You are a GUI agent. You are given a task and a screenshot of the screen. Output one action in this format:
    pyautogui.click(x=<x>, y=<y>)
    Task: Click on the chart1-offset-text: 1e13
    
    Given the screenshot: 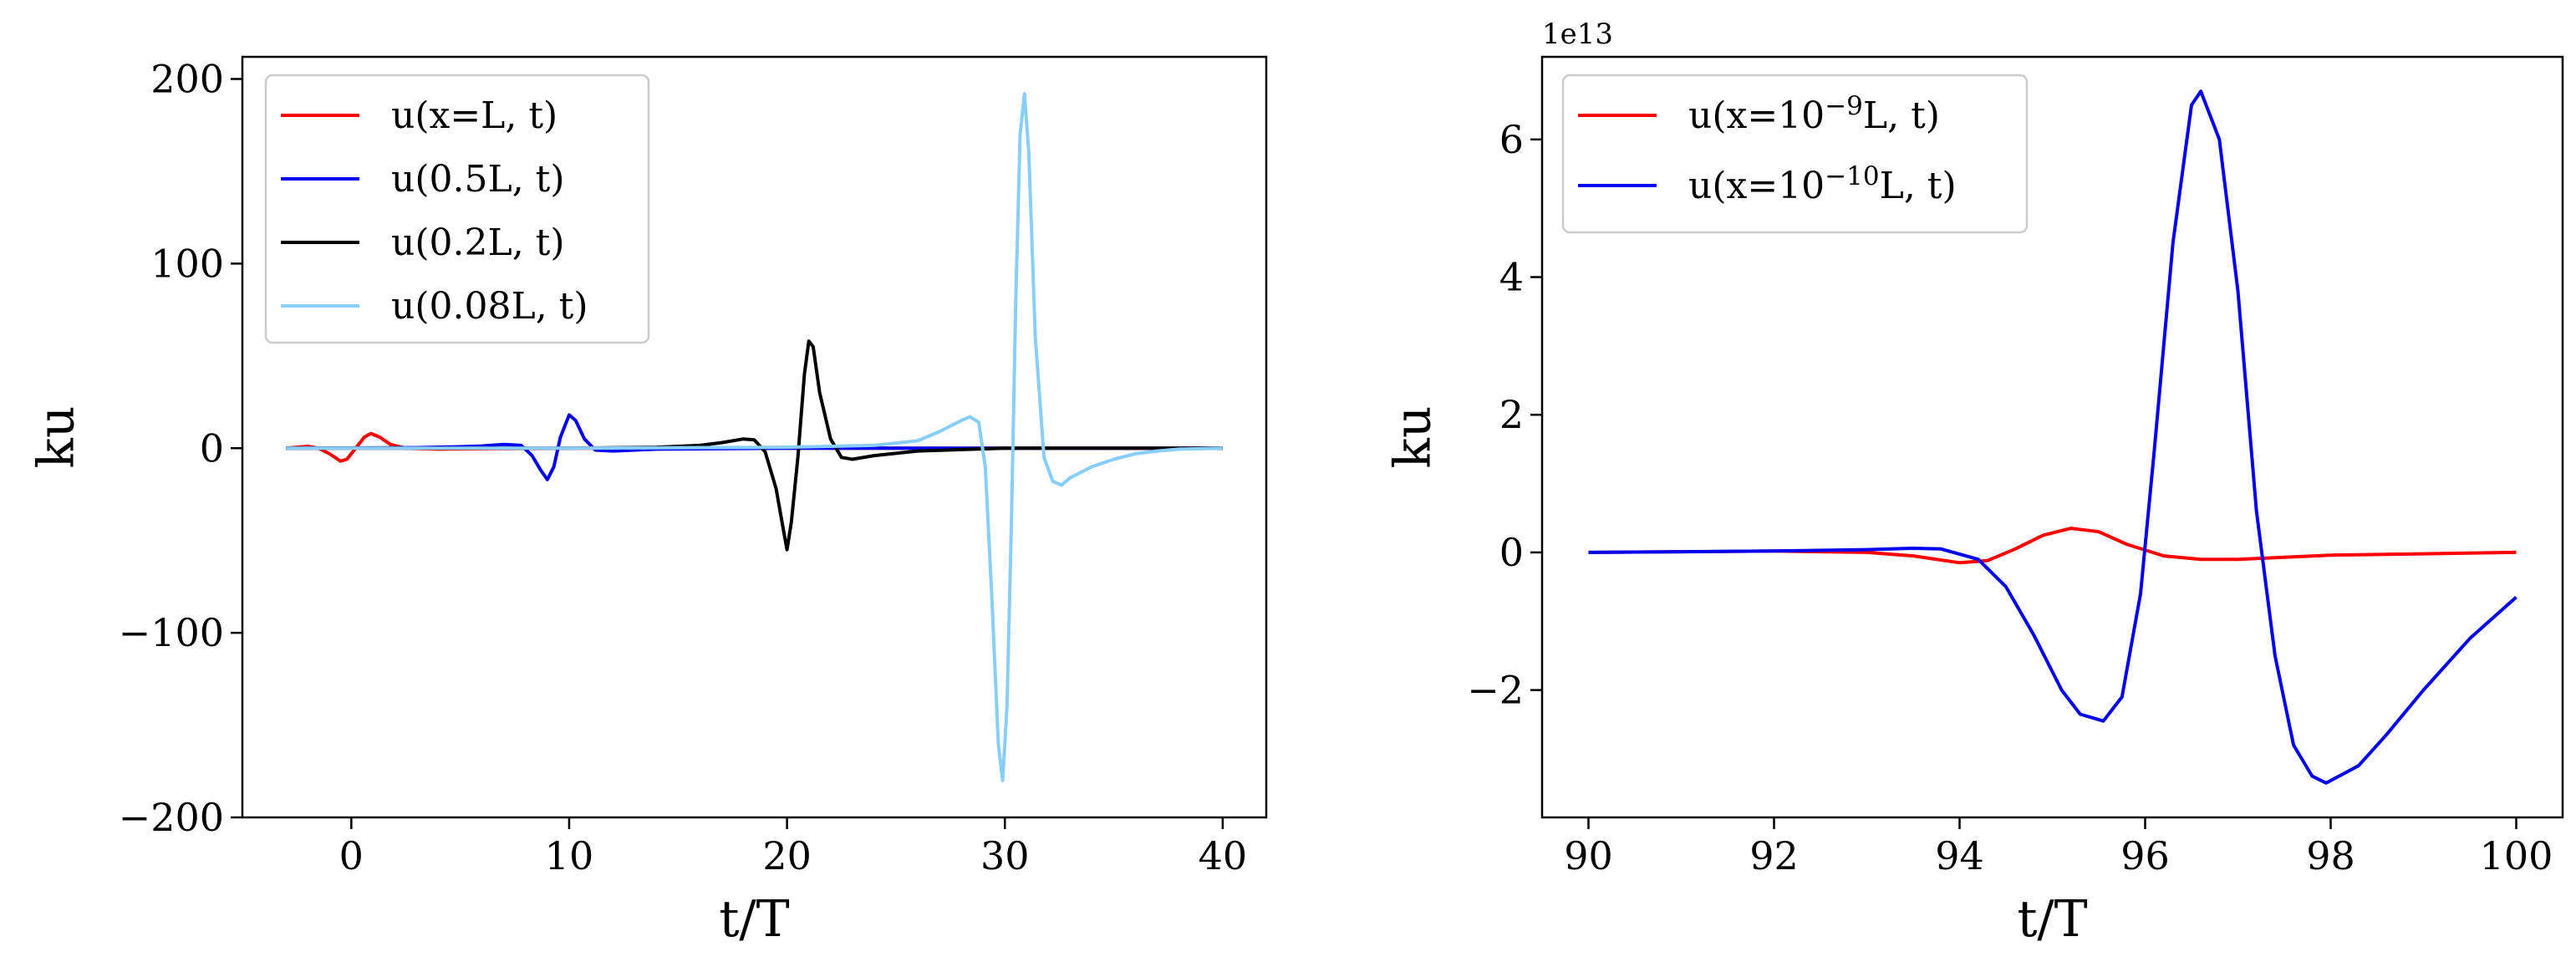 What is the action you would take?
    pyautogui.click(x=1577, y=34)
    